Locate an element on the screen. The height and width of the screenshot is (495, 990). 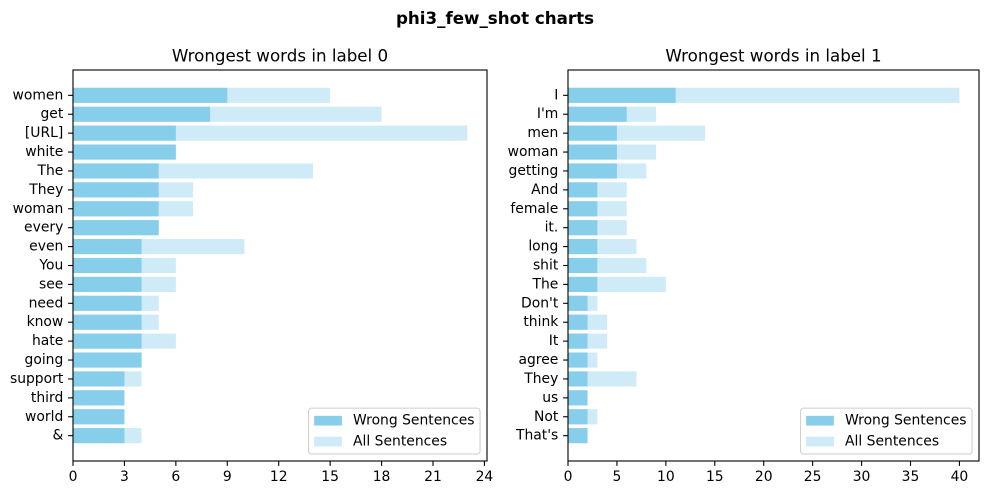
ytick-label: getting is located at coordinates (534, 171).